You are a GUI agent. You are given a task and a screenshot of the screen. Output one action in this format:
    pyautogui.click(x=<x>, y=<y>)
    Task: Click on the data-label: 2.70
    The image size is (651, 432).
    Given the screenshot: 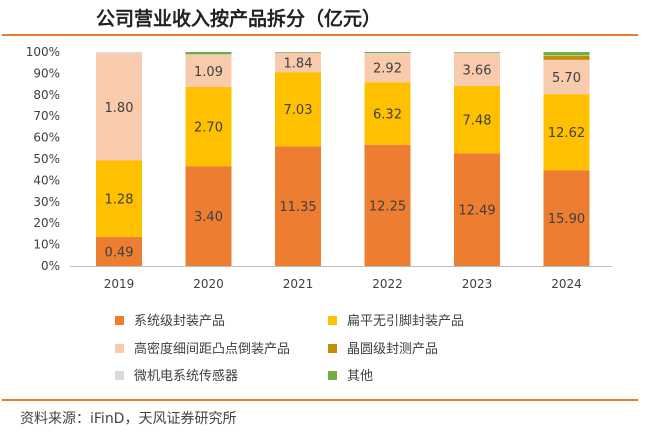 What is the action you would take?
    pyautogui.click(x=208, y=128)
    